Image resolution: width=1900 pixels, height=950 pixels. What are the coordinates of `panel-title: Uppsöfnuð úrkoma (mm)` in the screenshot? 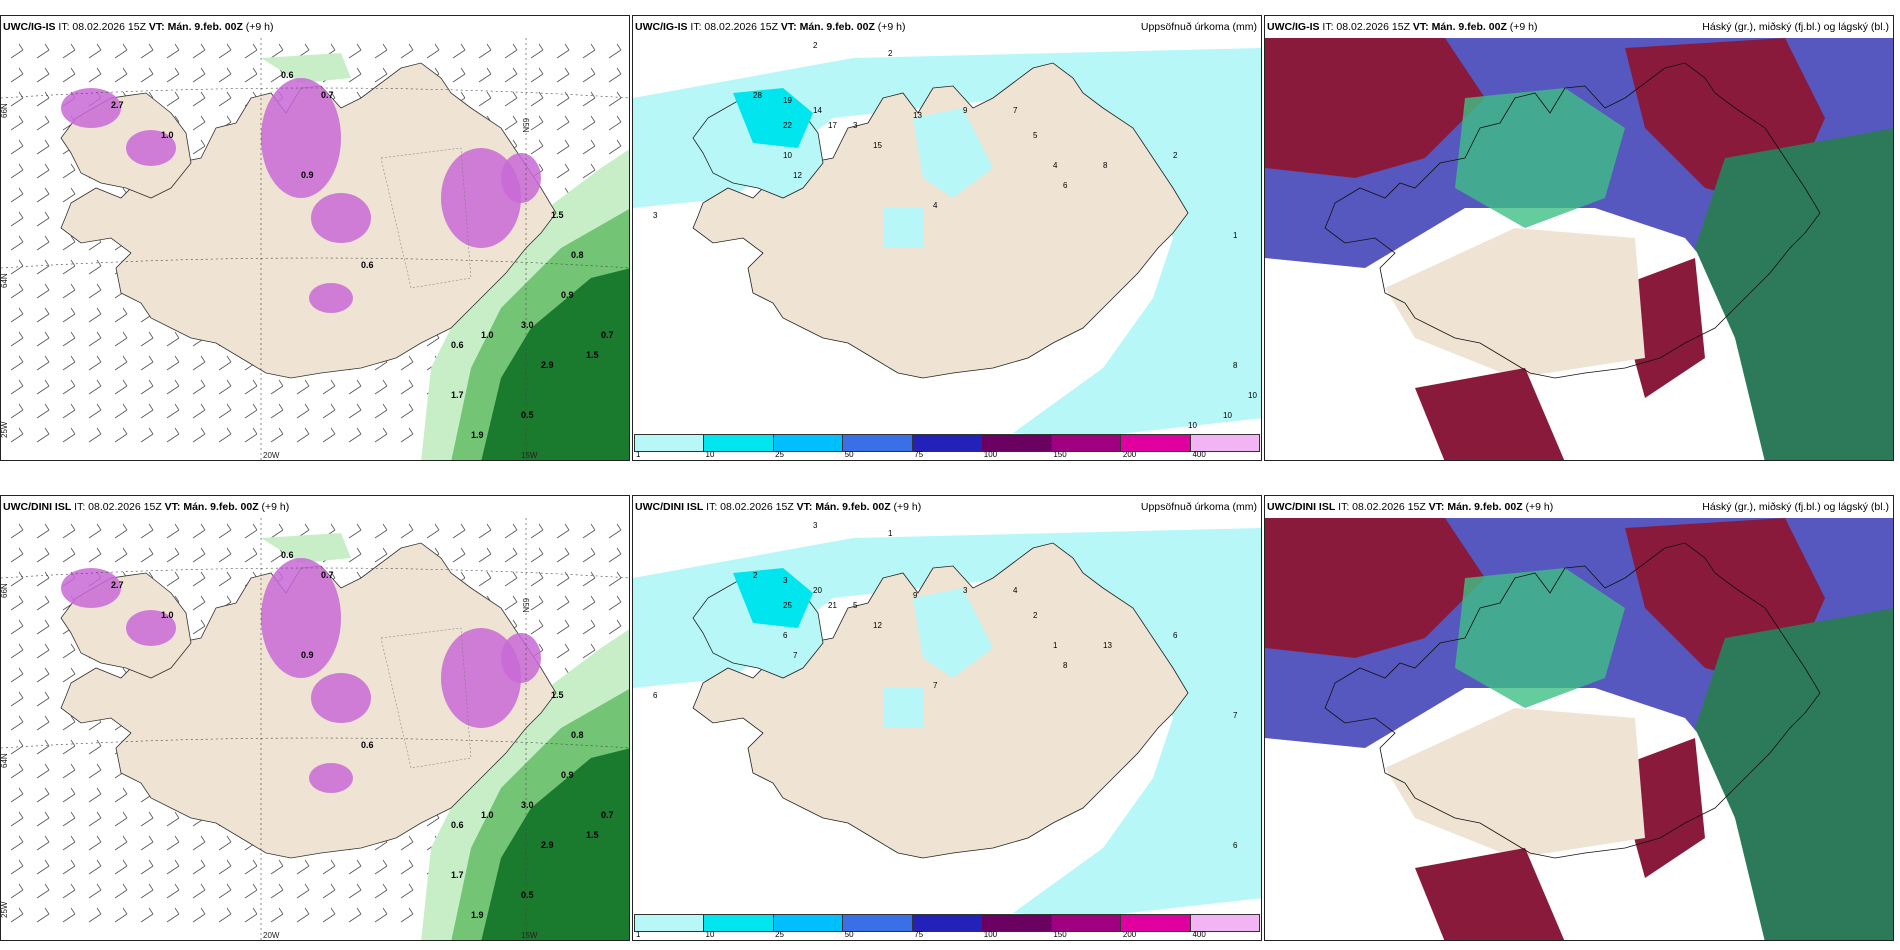 It's located at (1198, 507).